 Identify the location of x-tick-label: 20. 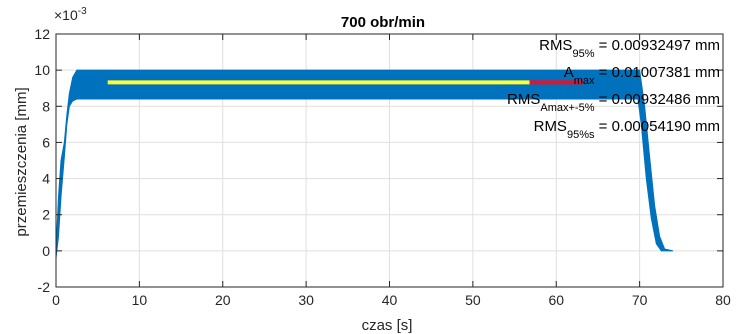
(223, 300).